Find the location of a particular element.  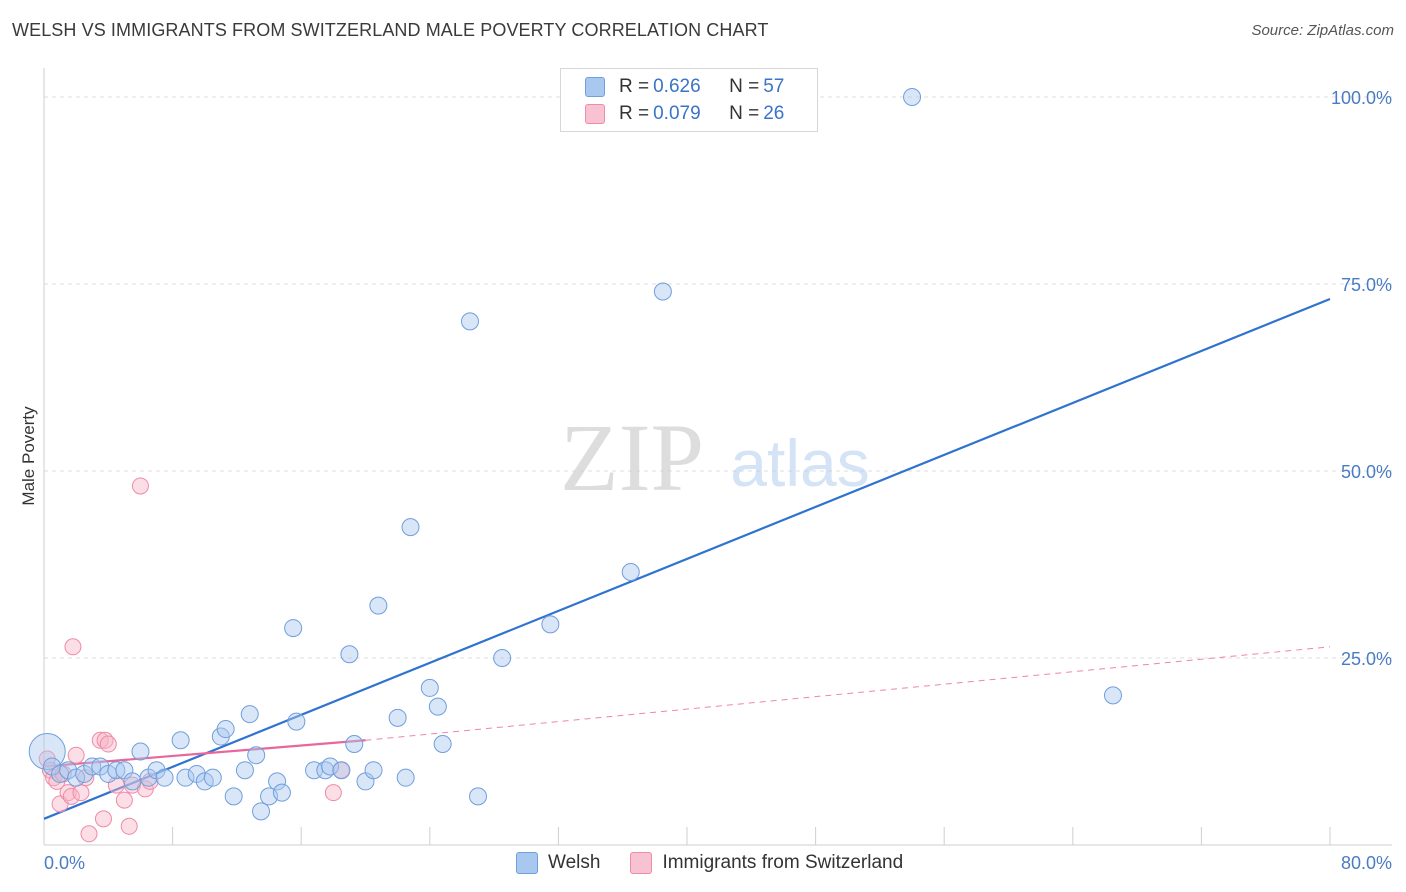

y-tick-label: 100.0% is located at coordinates (1361, 98).